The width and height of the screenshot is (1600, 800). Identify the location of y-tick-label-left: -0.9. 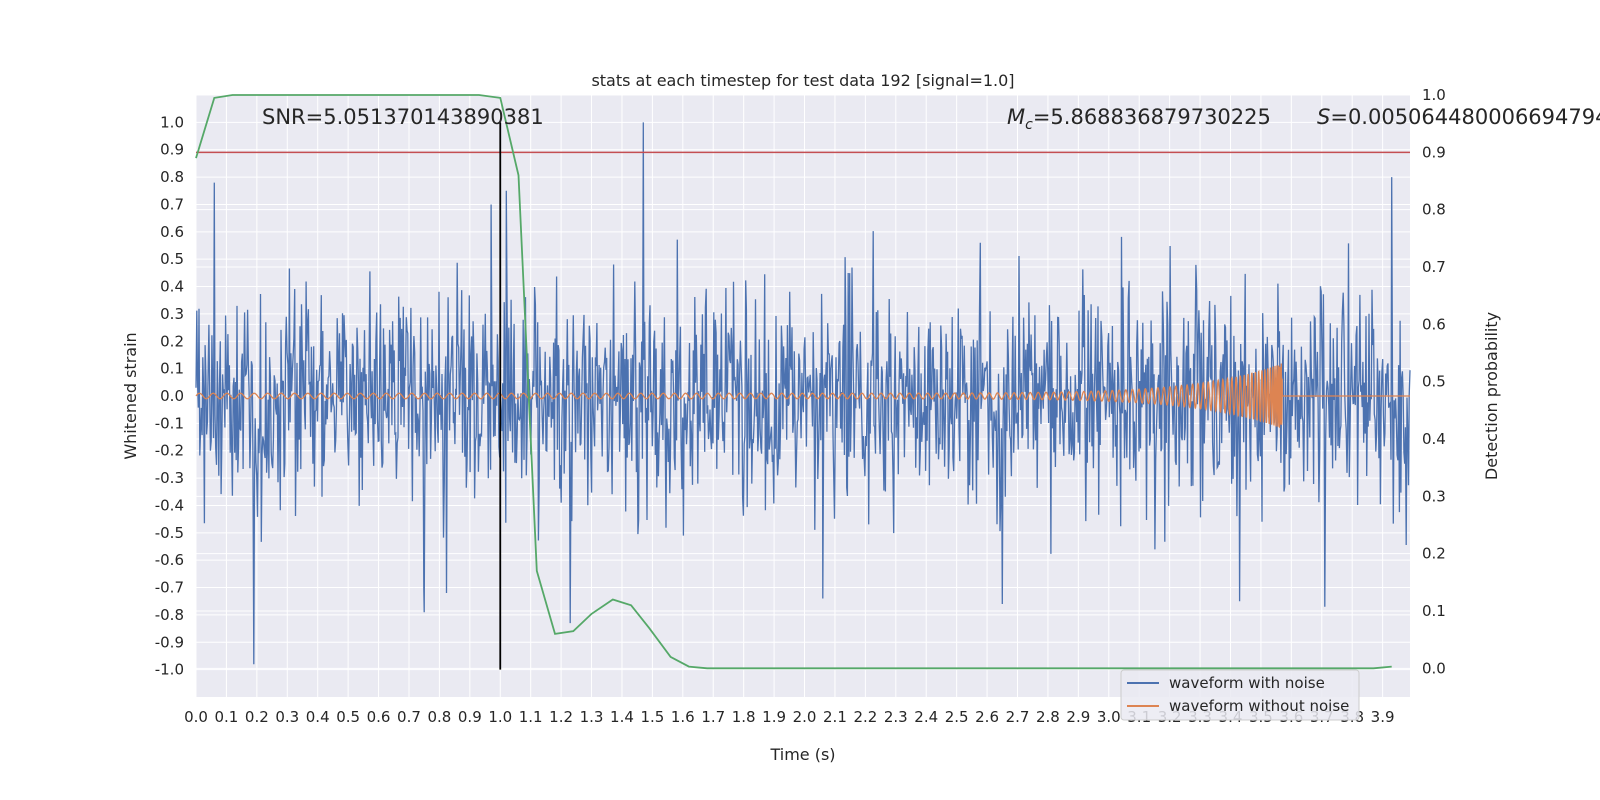
(169, 642).